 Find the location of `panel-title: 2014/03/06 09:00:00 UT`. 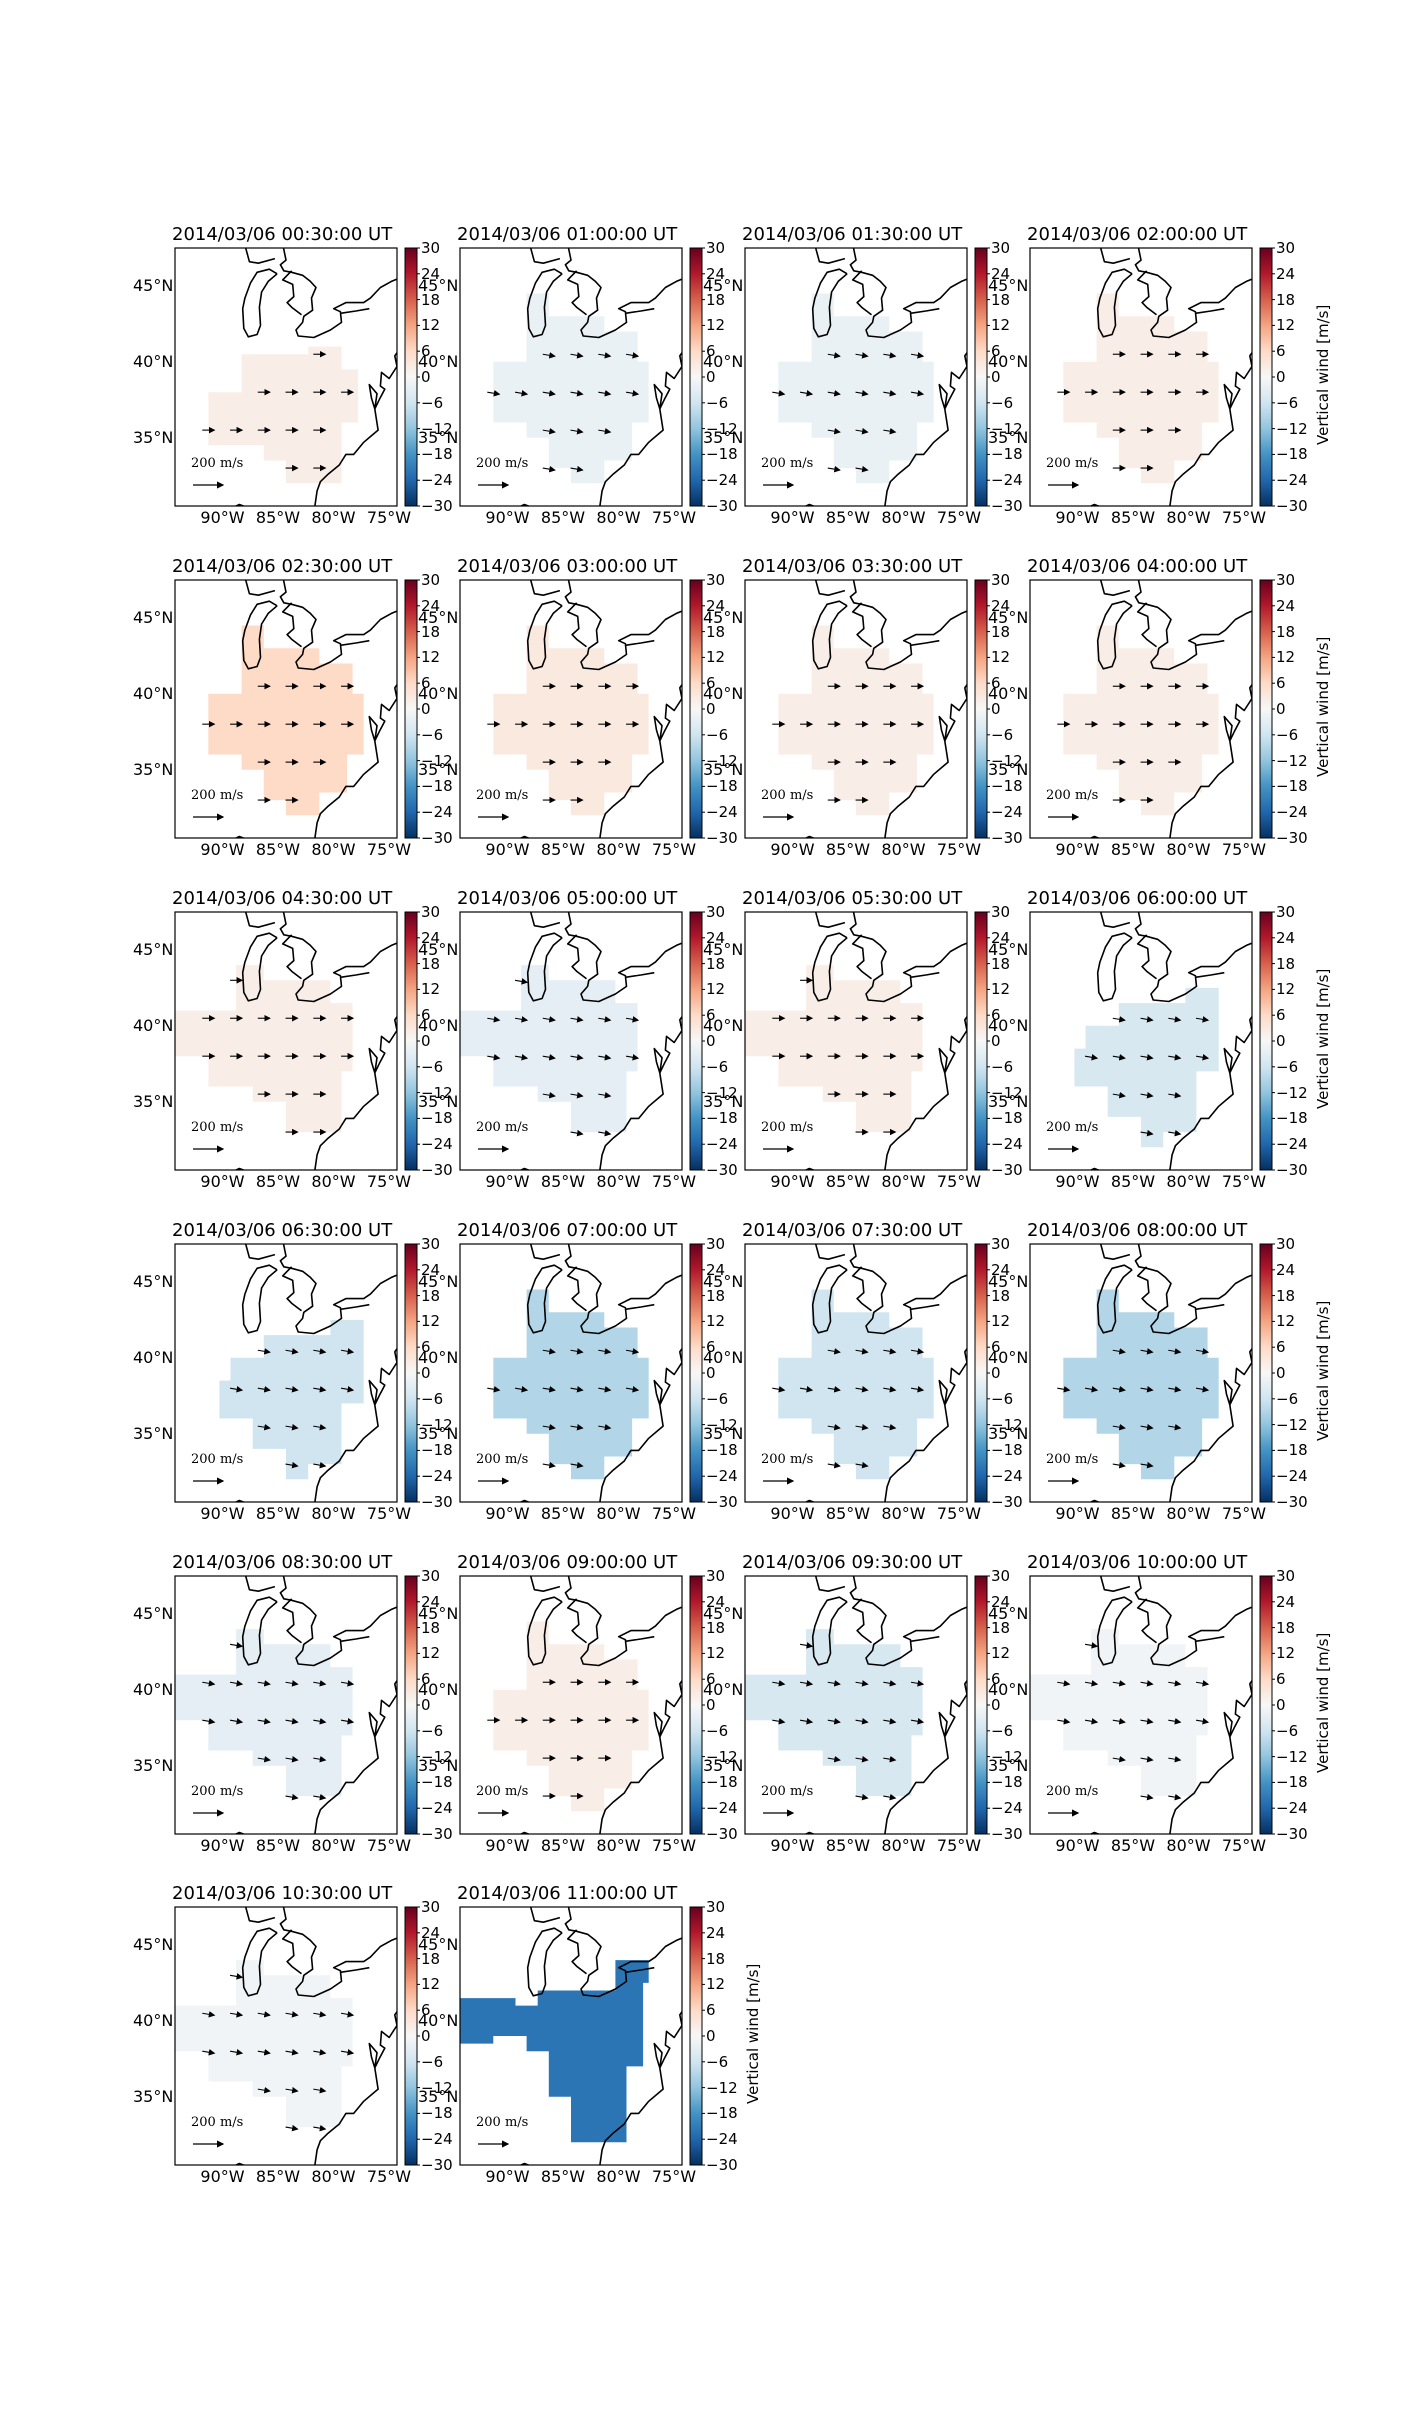

panel-title: 2014/03/06 09:00:00 UT is located at coordinates (567, 1562).